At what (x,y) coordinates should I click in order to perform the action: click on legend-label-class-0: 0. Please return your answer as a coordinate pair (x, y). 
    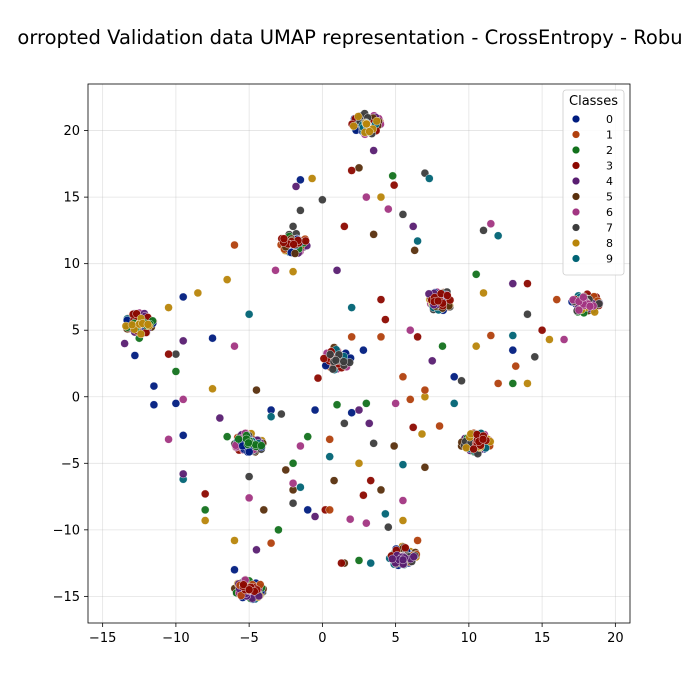
    Looking at the image, I should click on (609, 119).